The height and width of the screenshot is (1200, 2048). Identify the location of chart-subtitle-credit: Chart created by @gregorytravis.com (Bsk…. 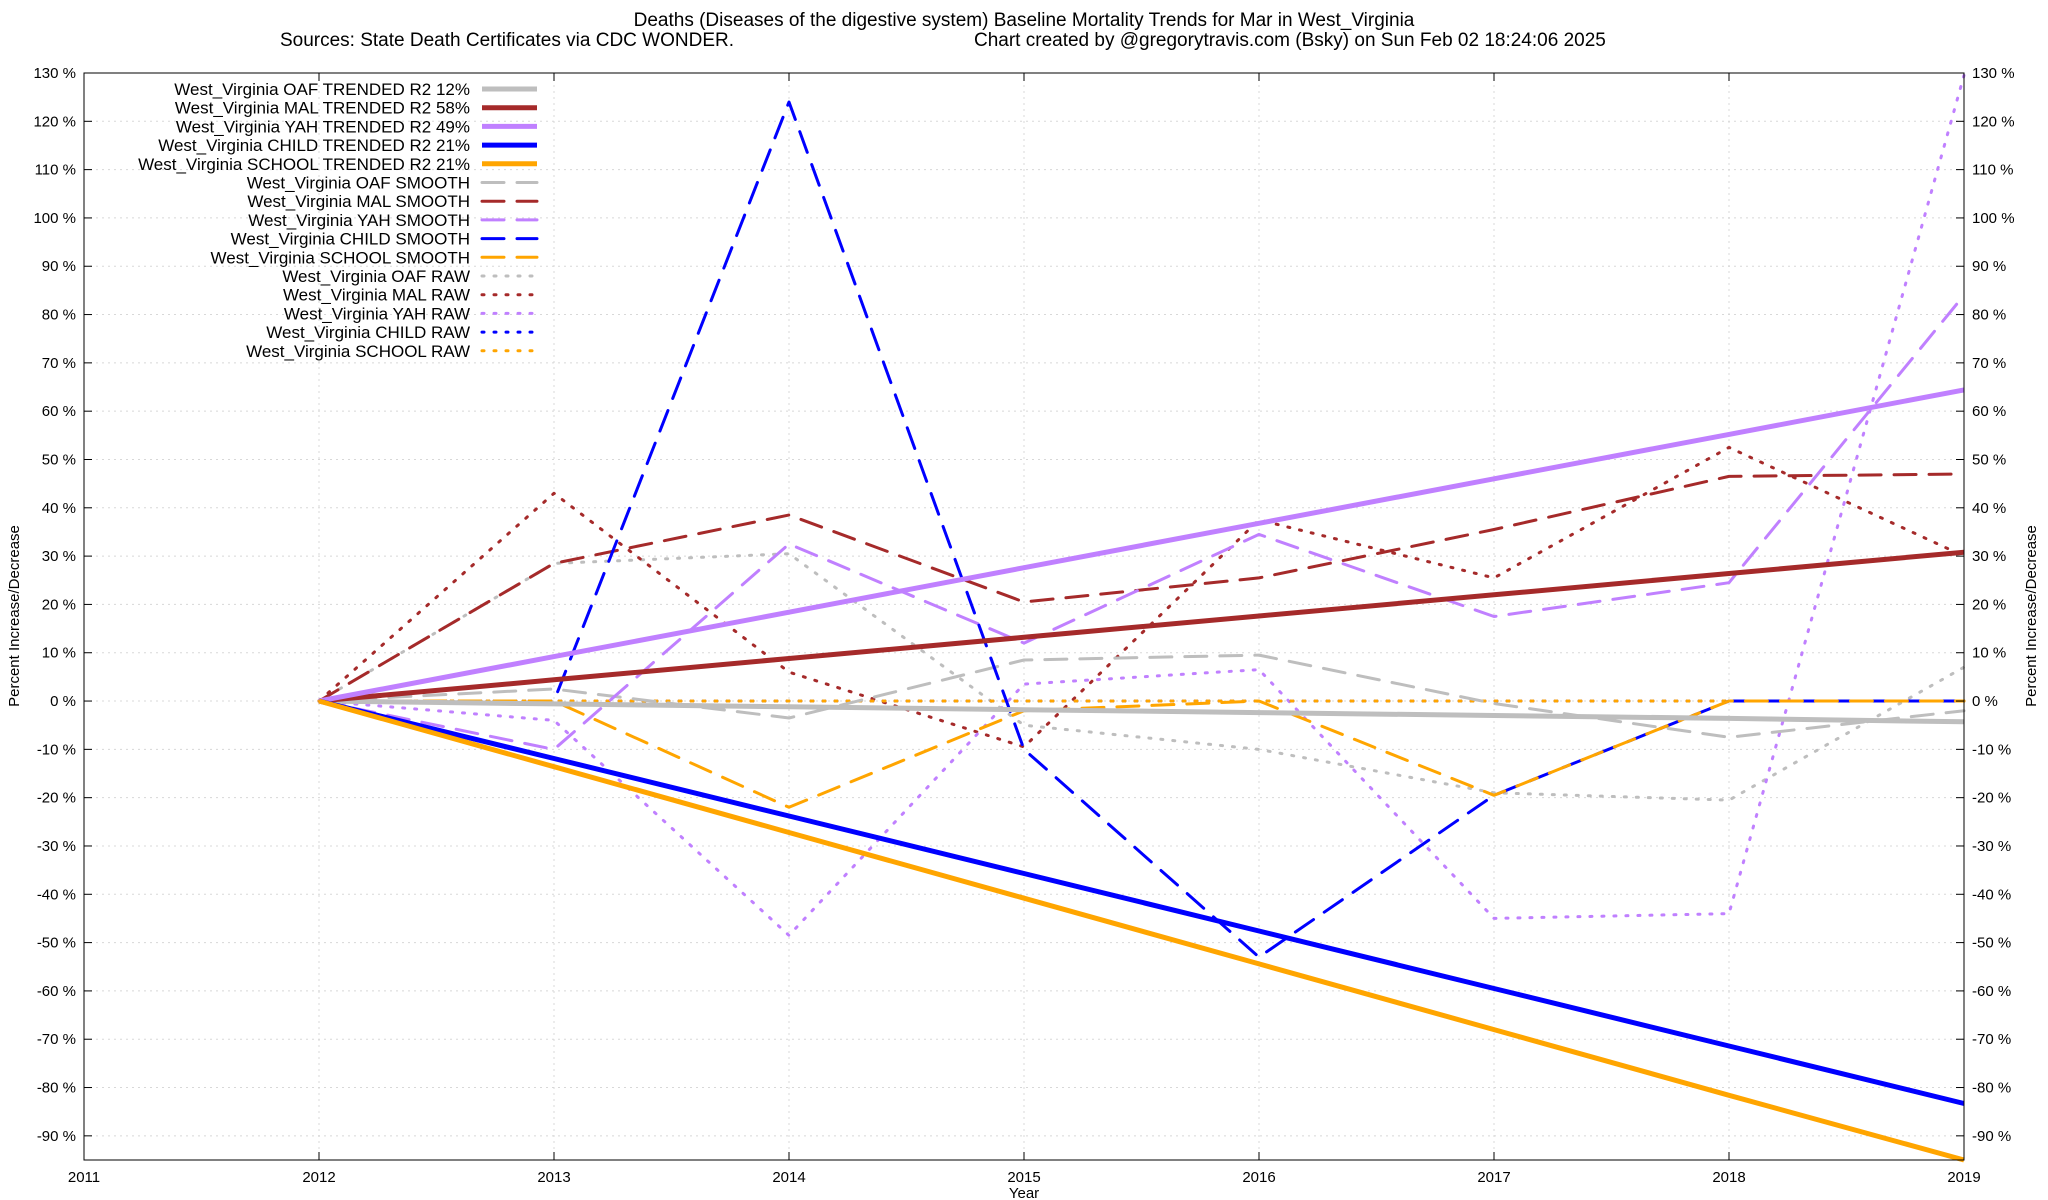
(1290, 40).